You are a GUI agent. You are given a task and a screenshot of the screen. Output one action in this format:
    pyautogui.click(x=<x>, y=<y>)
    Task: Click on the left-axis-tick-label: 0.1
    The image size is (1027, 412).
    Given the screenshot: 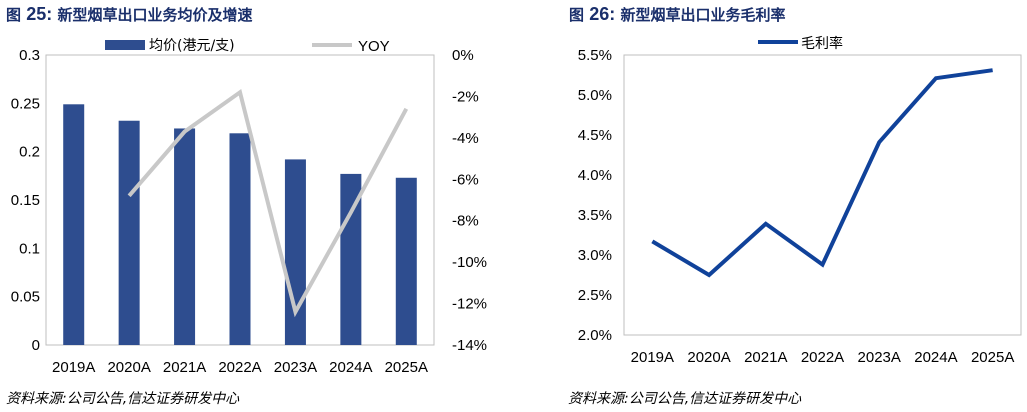 What is the action you would take?
    pyautogui.click(x=29, y=248)
    